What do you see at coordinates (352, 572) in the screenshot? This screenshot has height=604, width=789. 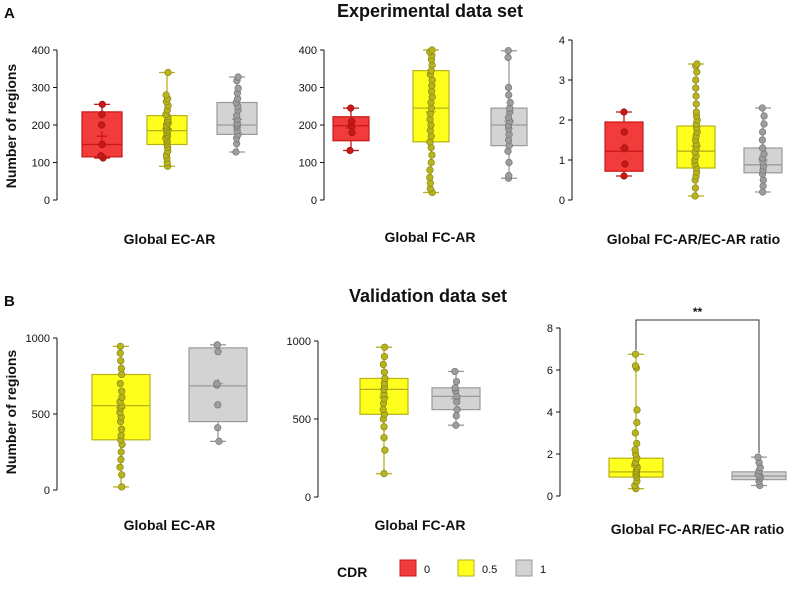 I see `legend-title: CDR` at bounding box center [352, 572].